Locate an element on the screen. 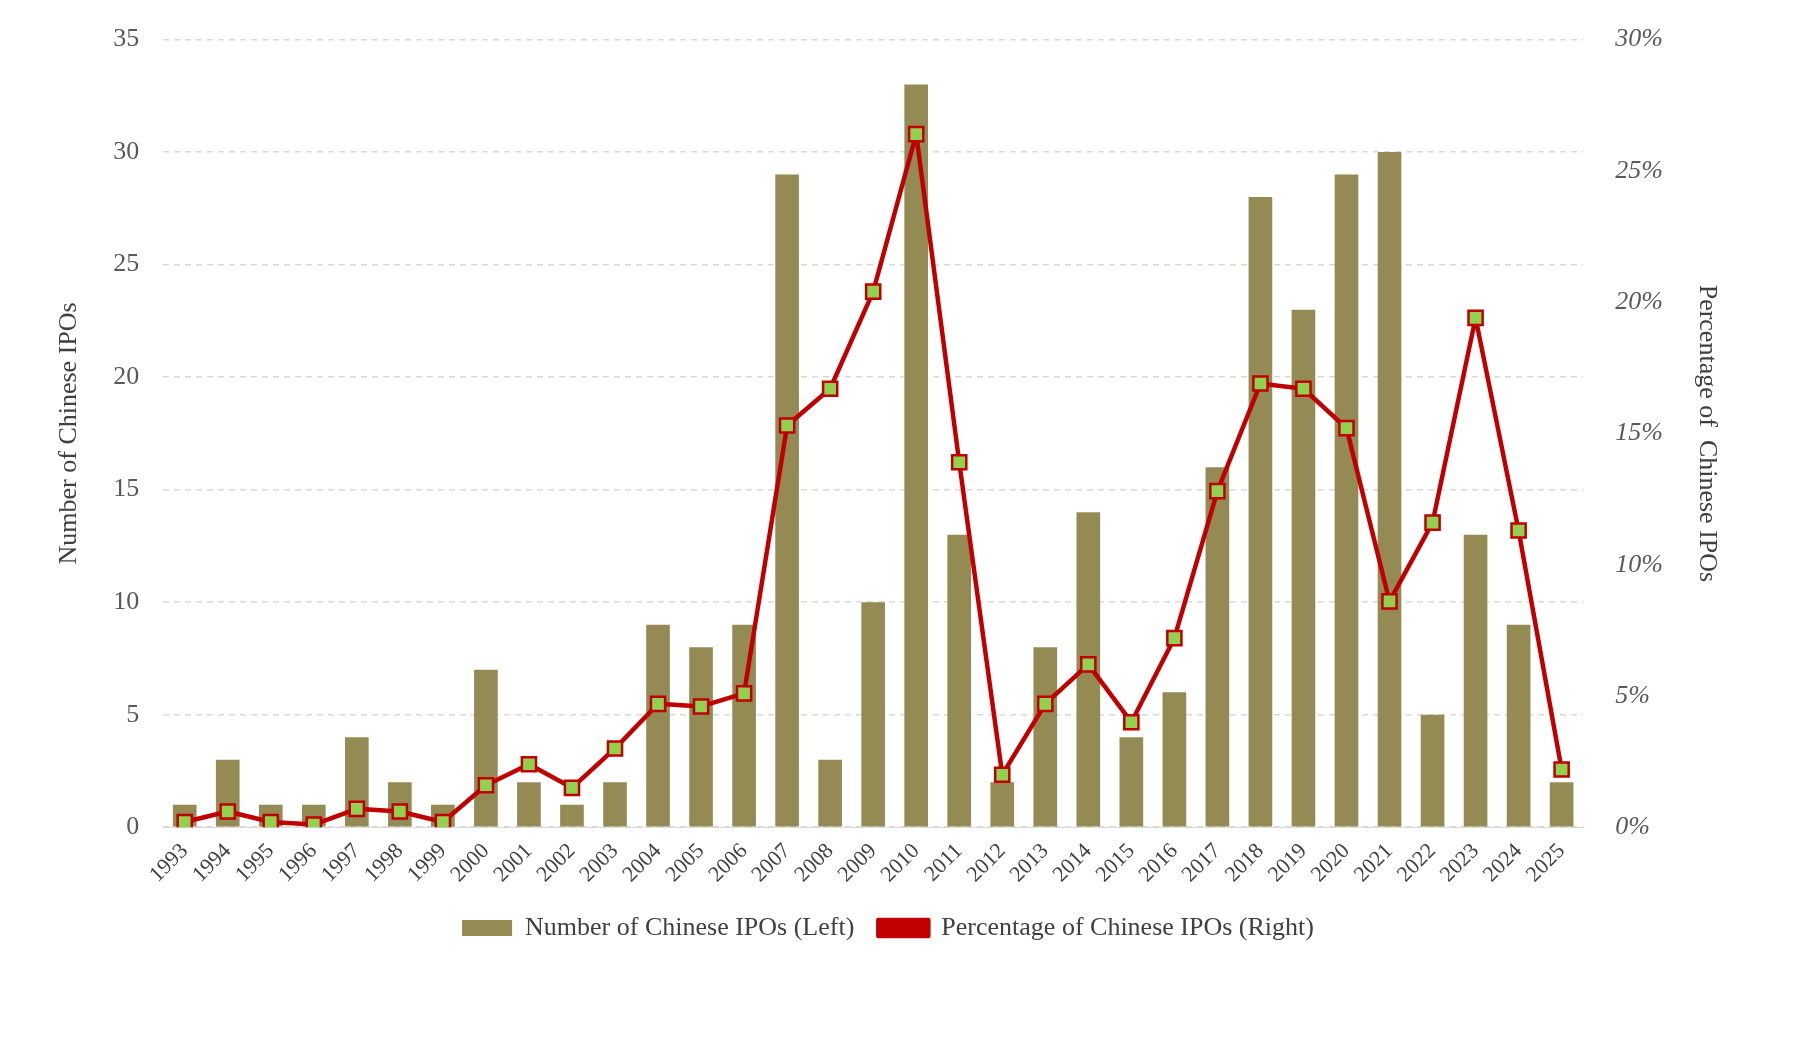 Image resolution: width=1796 pixels, height=1061 pixels. y-tick-label: 5 is located at coordinates (133, 713).